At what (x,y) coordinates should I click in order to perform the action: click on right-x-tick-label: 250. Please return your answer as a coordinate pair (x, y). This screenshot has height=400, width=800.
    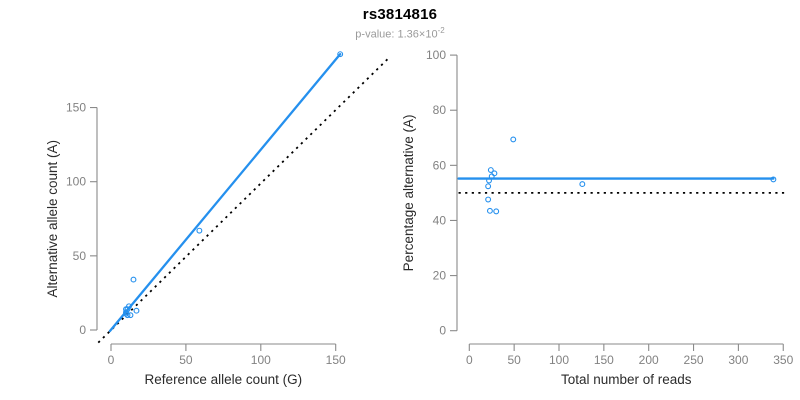
    Looking at the image, I should click on (694, 360).